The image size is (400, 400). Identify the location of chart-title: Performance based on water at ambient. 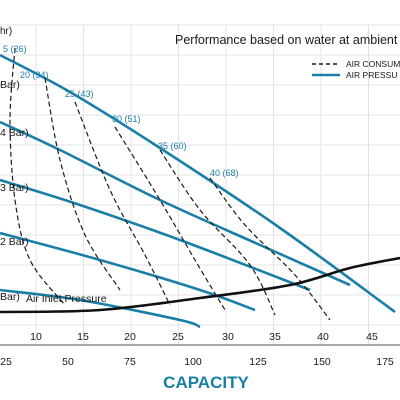
(286, 40).